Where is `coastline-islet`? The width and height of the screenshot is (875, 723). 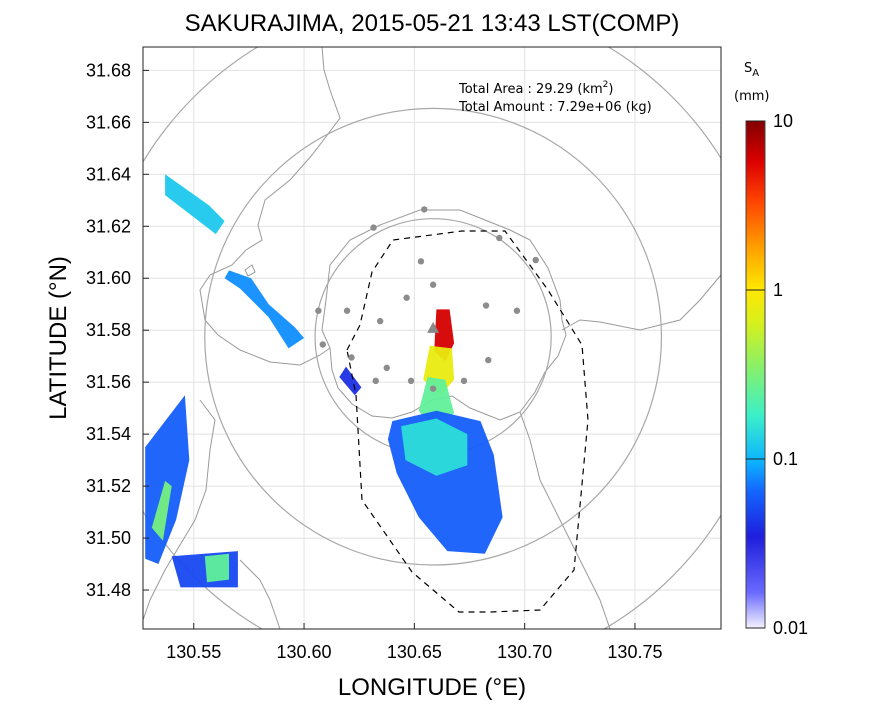
coastline-islet is located at coordinates (250, 270).